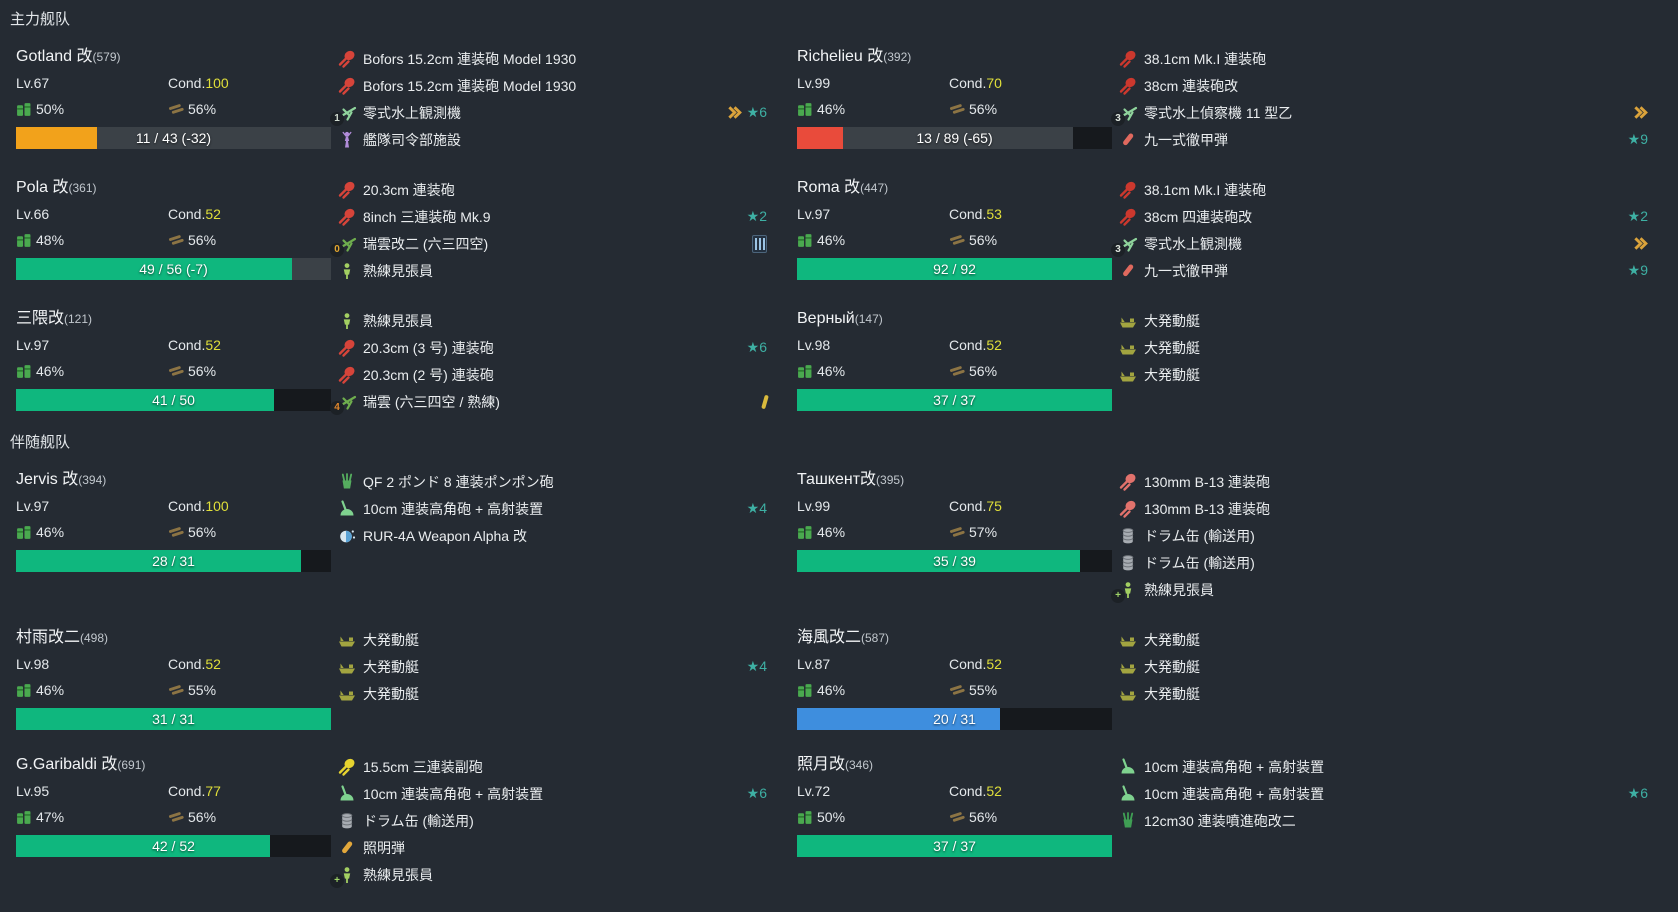  What do you see at coordinates (347, 482) in the screenshot?
I see `aa-gun-green-icon` at bounding box center [347, 482].